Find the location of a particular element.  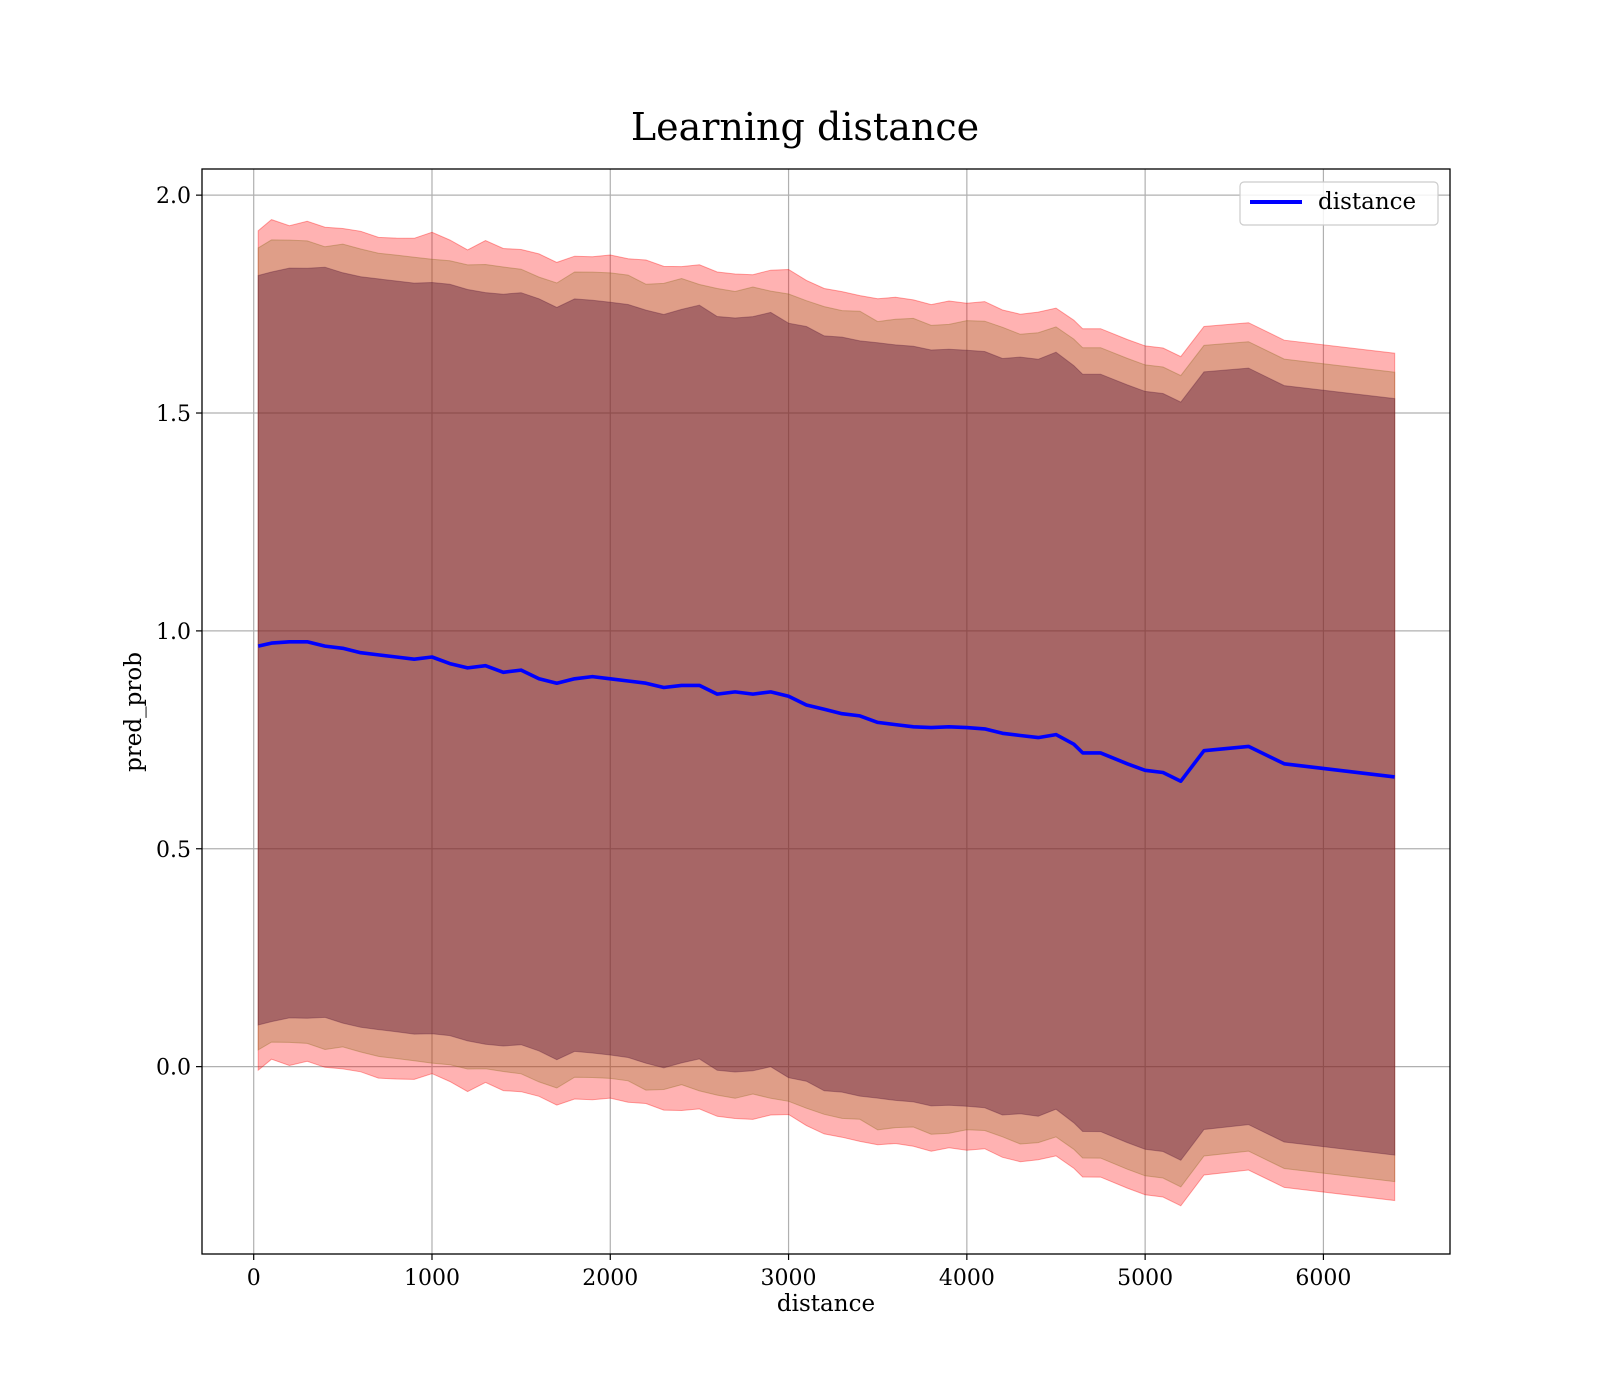

x-axis-label: distance is located at coordinates (826, 1304).